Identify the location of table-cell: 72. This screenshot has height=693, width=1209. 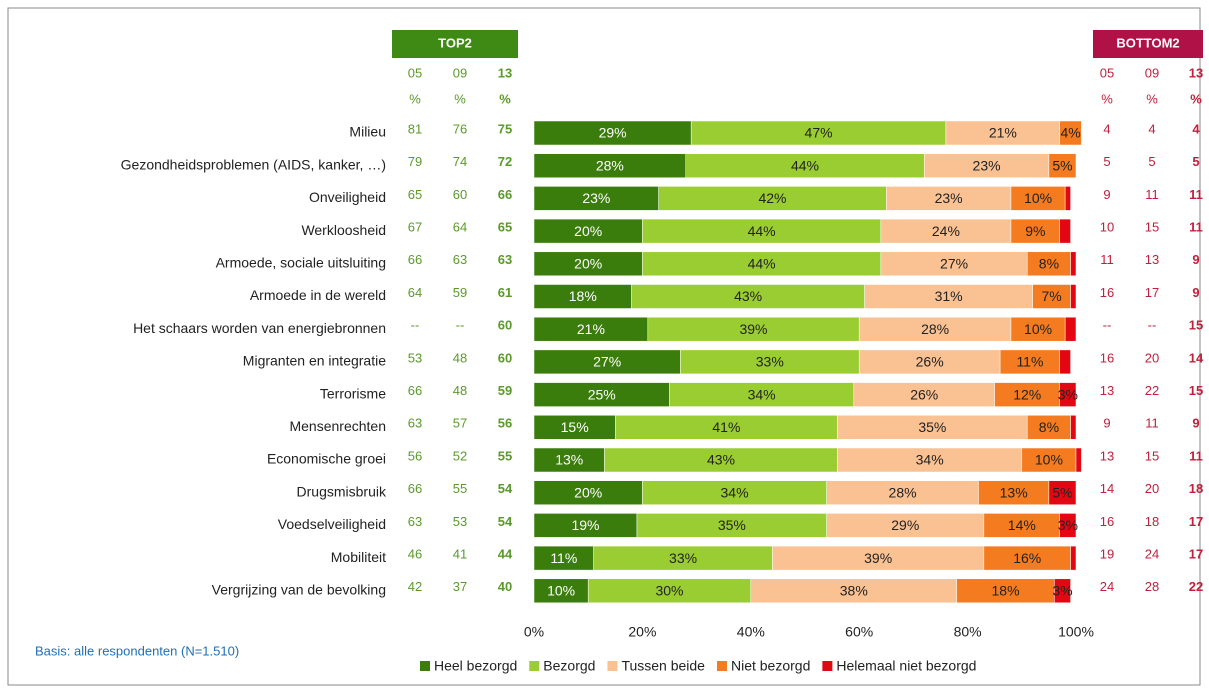
(505, 161).